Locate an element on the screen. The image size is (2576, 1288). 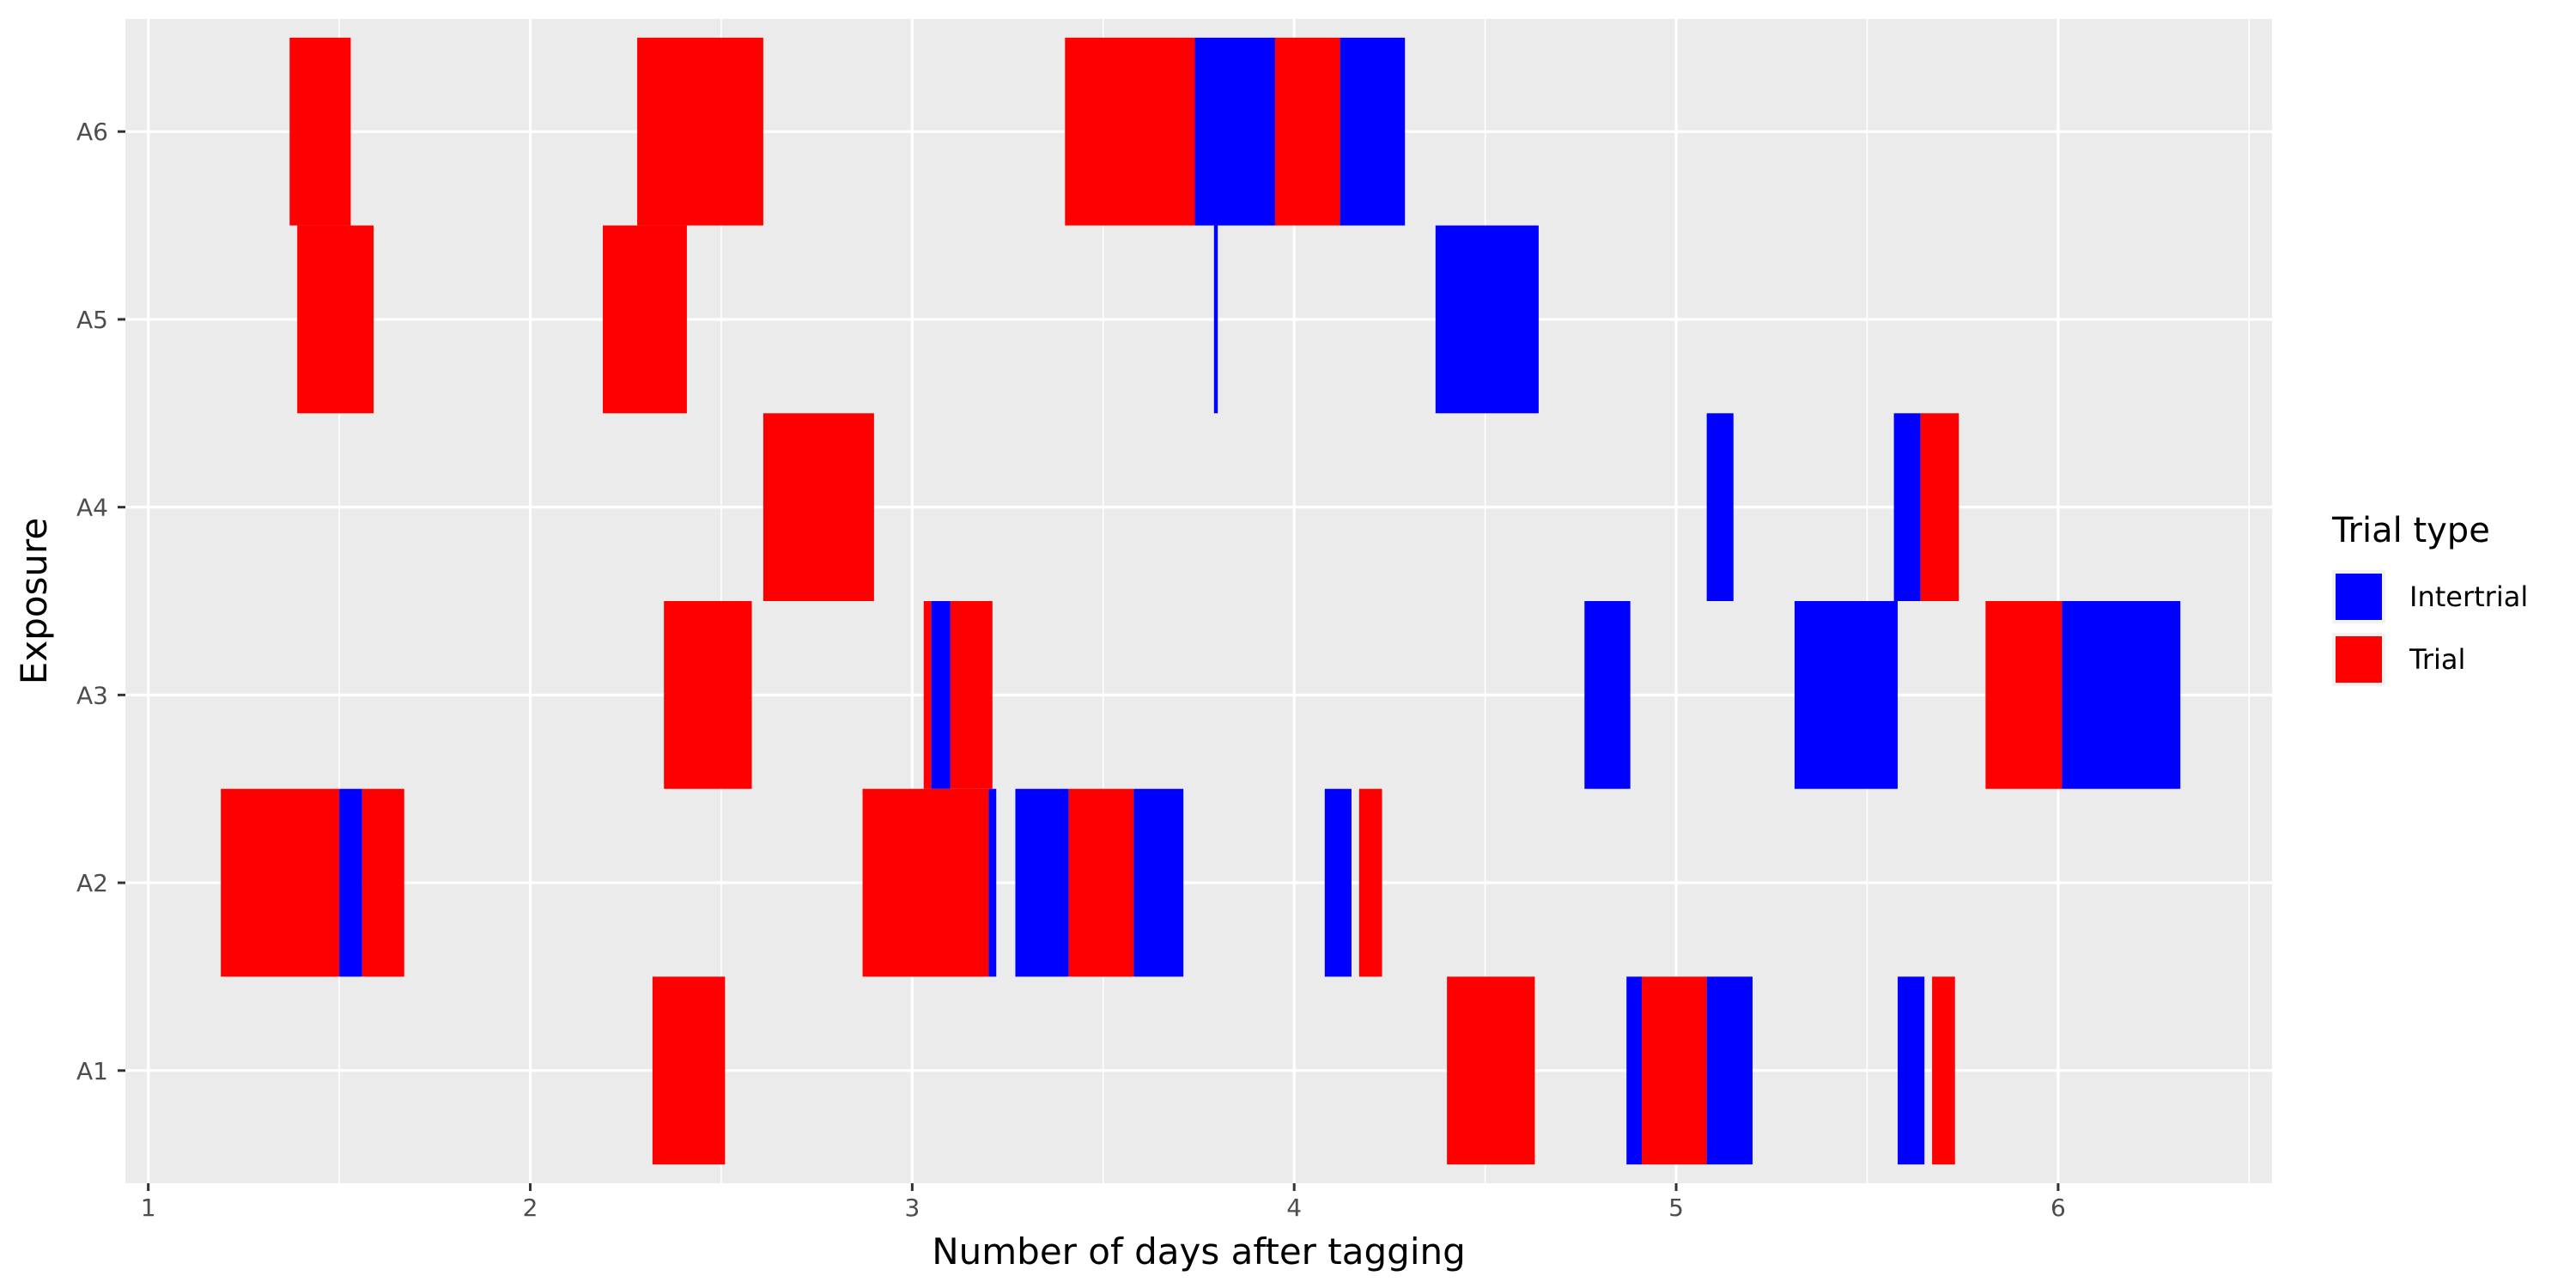
legend-title: Trial type is located at coordinates (2411, 530).